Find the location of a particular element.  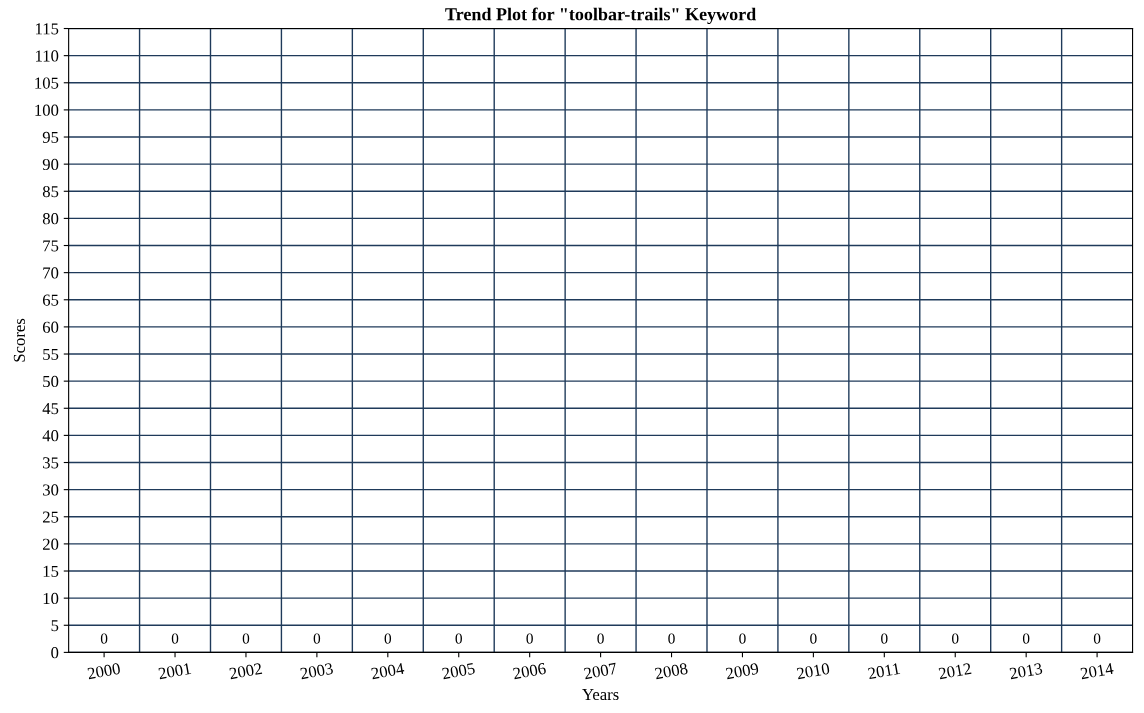

y-tick-label: 100 is located at coordinates (47, 110).